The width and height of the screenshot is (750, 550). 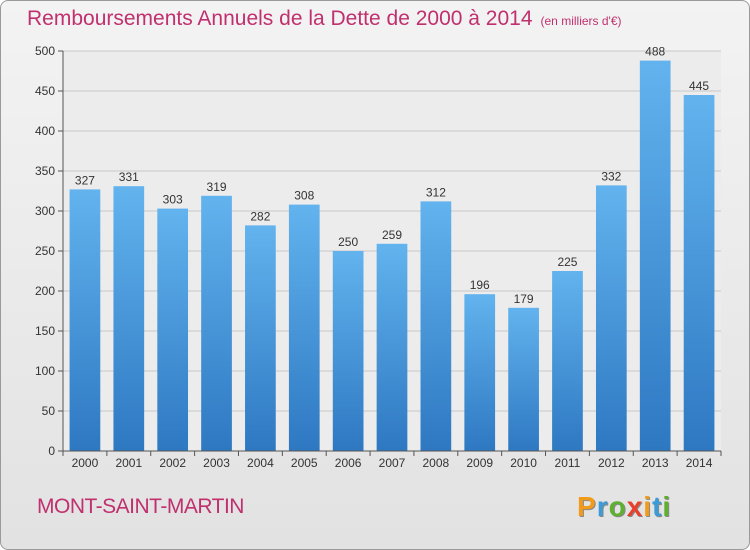 What do you see at coordinates (348, 242) in the screenshot?
I see `data-label: 250` at bounding box center [348, 242].